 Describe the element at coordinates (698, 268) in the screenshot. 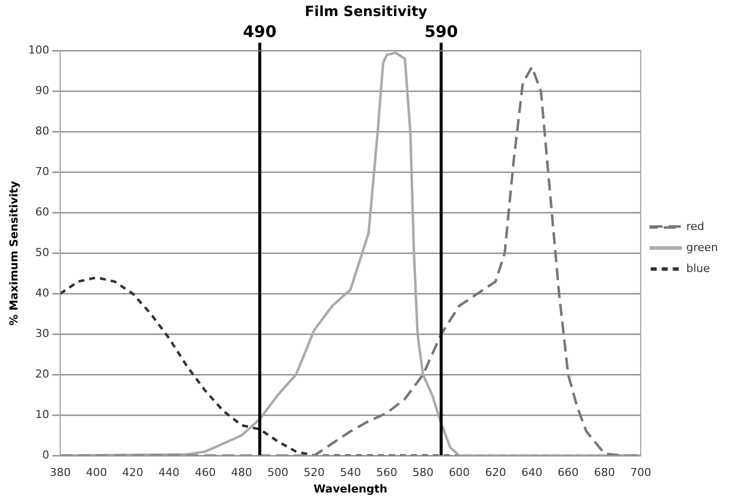

I see `legend-label: blue` at that location.